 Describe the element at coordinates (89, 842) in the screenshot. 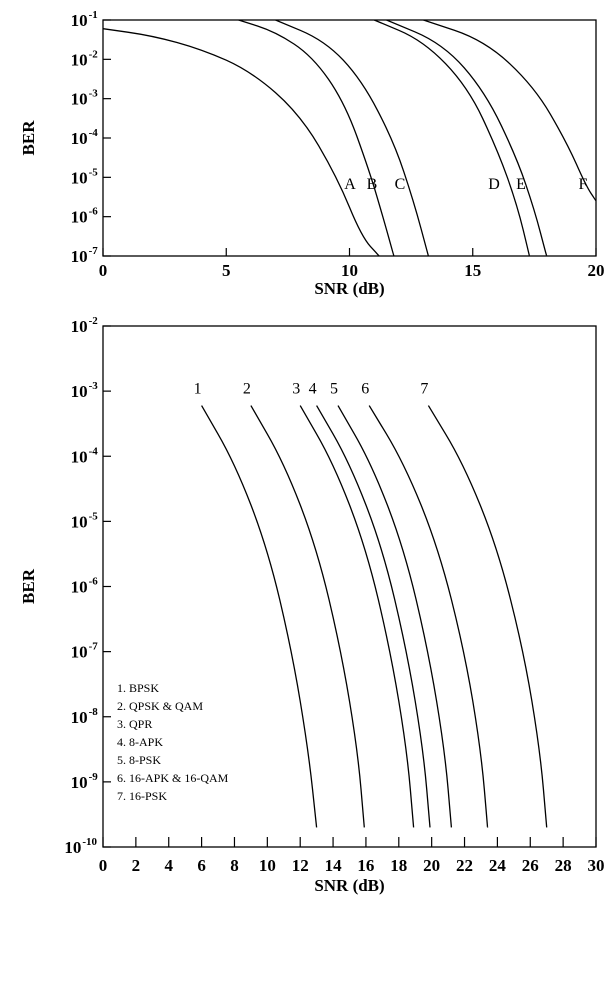

I see `y-tick-label-exp: -10` at that location.